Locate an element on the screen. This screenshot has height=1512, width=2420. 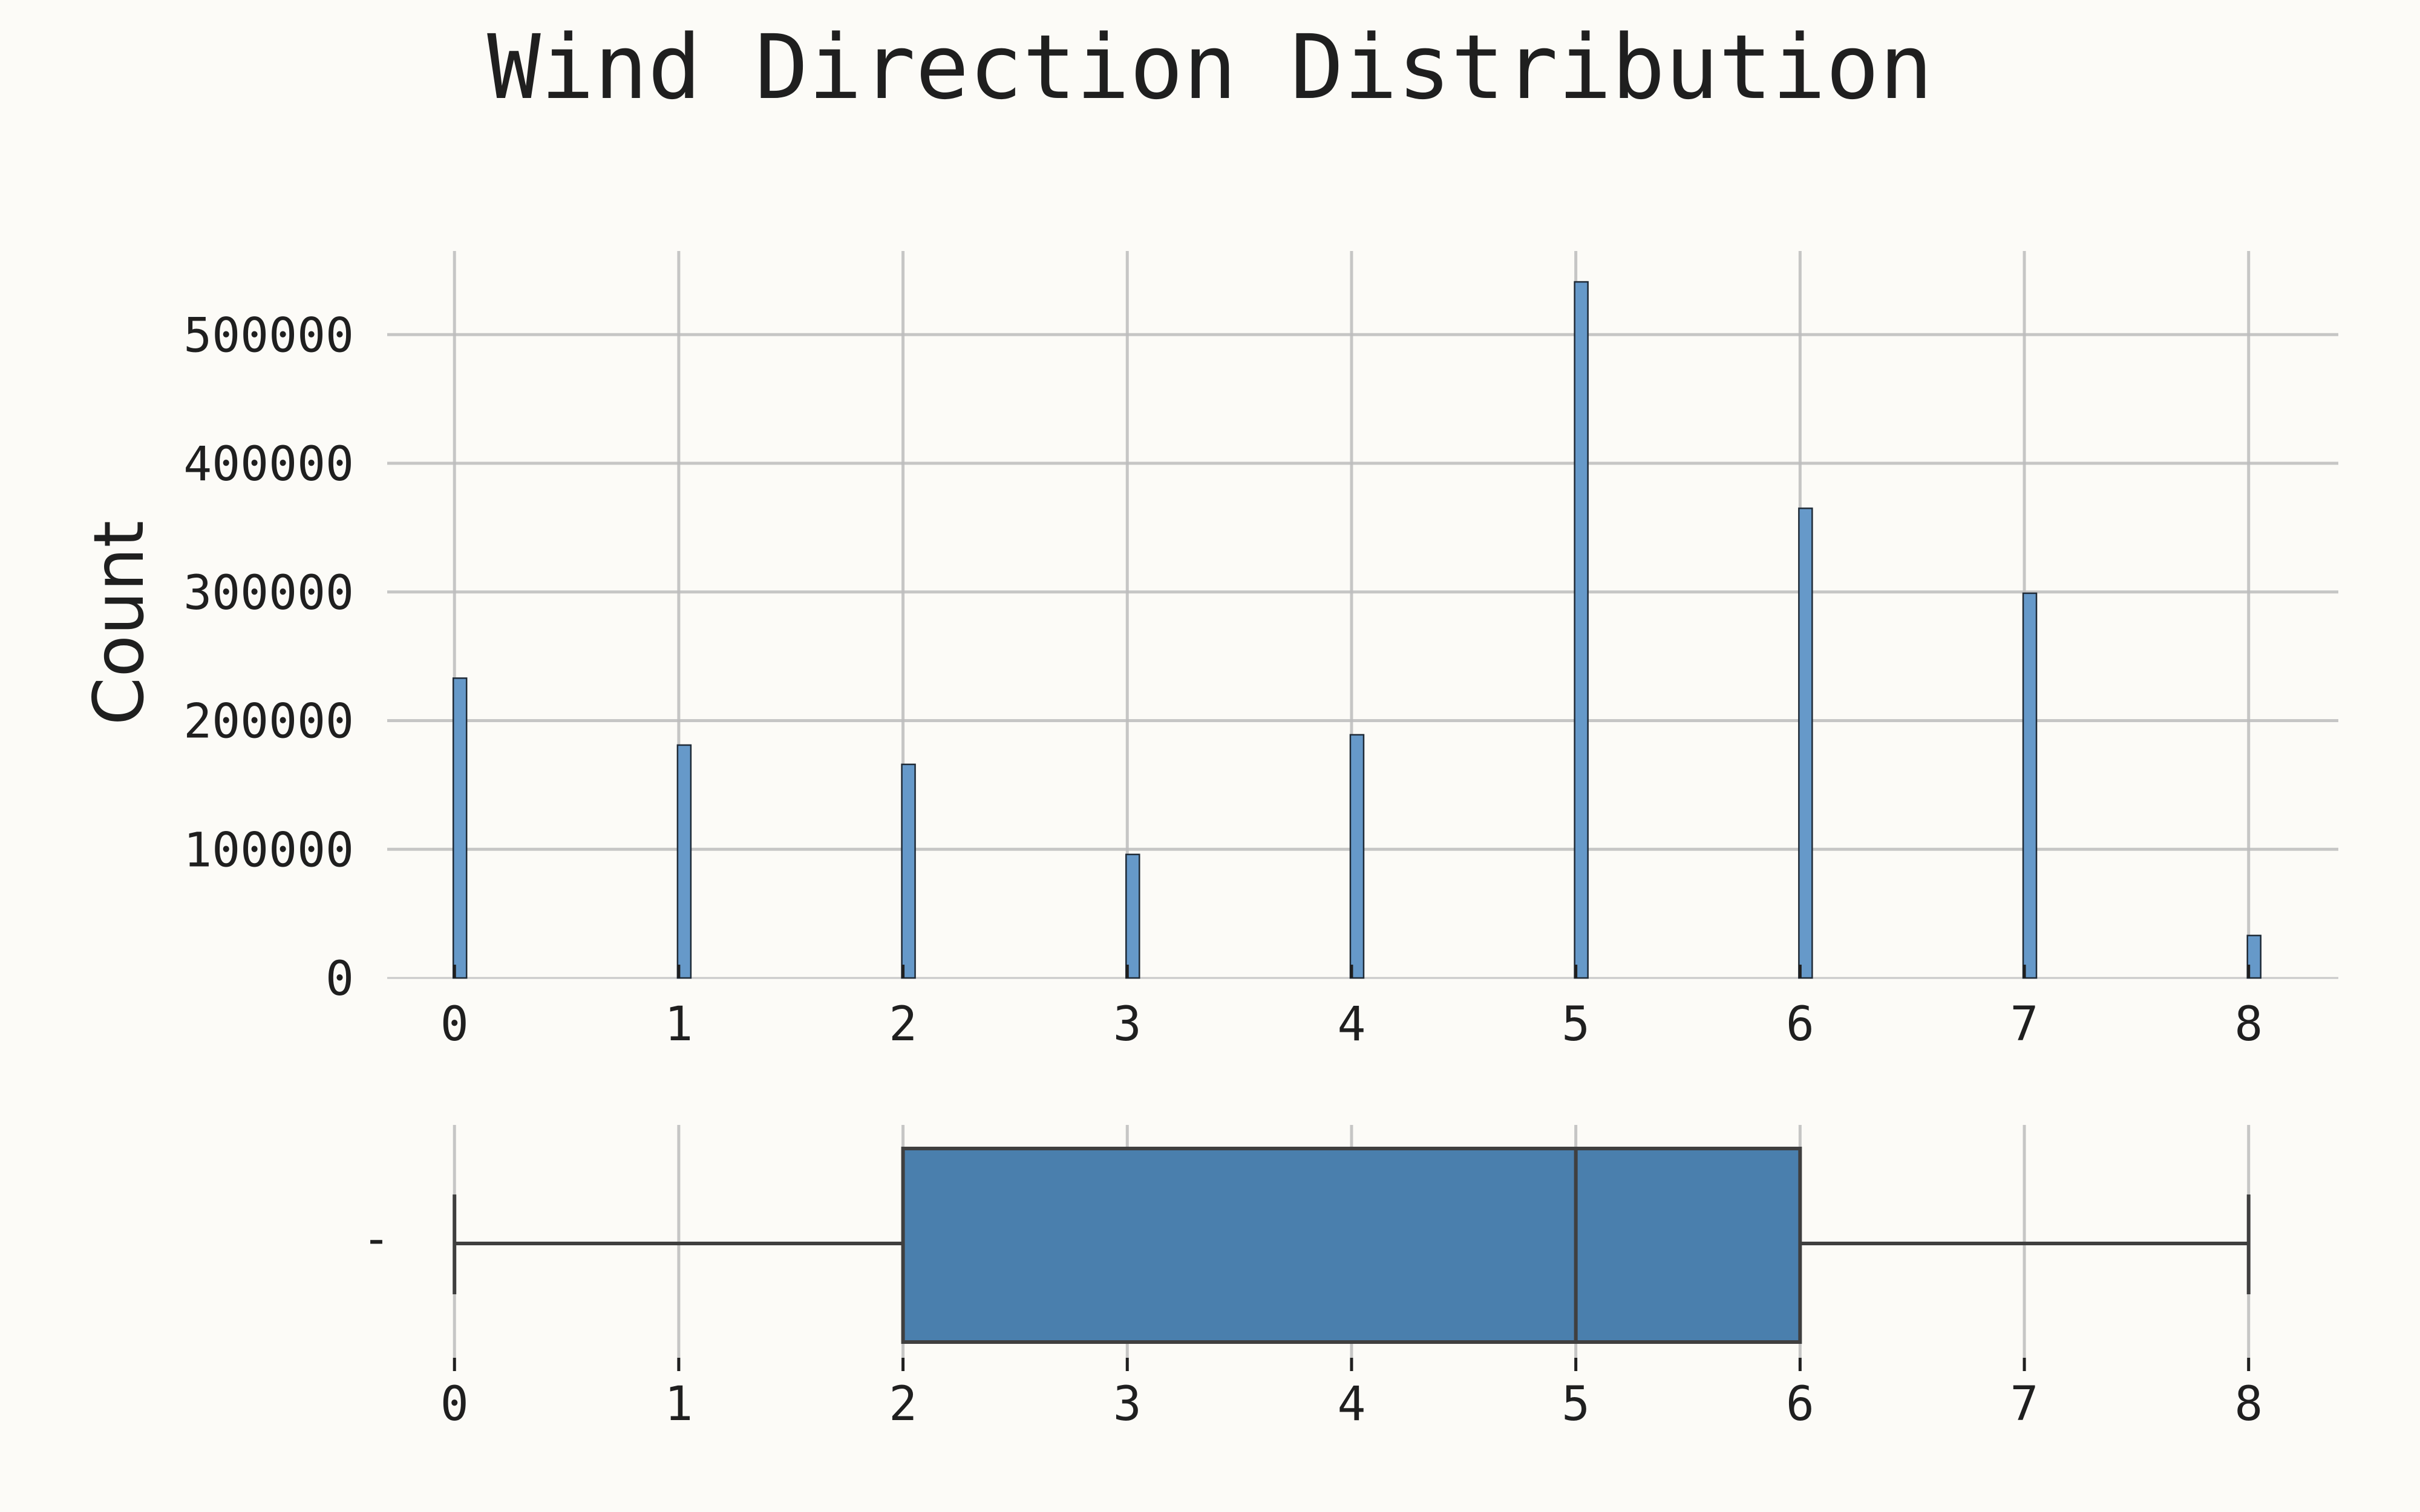
histogram-y-tick-label: 500000 is located at coordinates (268, 335).